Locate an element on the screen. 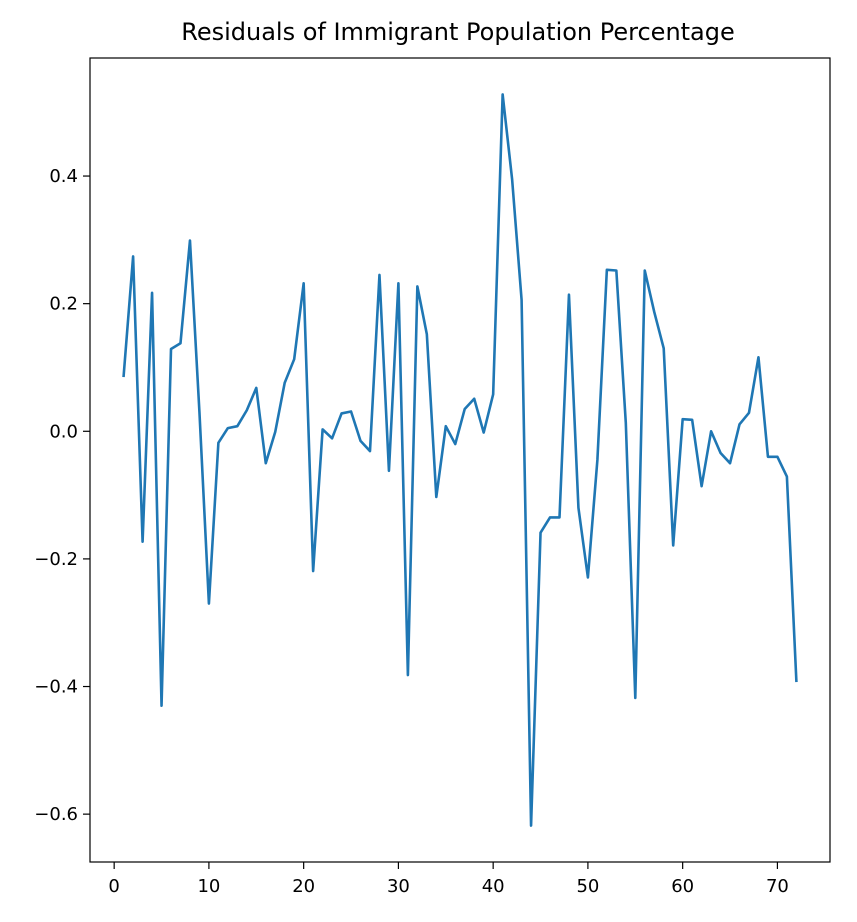 Image resolution: width=857 pixels, height=922 pixels. x-tick-label: 40 is located at coordinates (493, 886).